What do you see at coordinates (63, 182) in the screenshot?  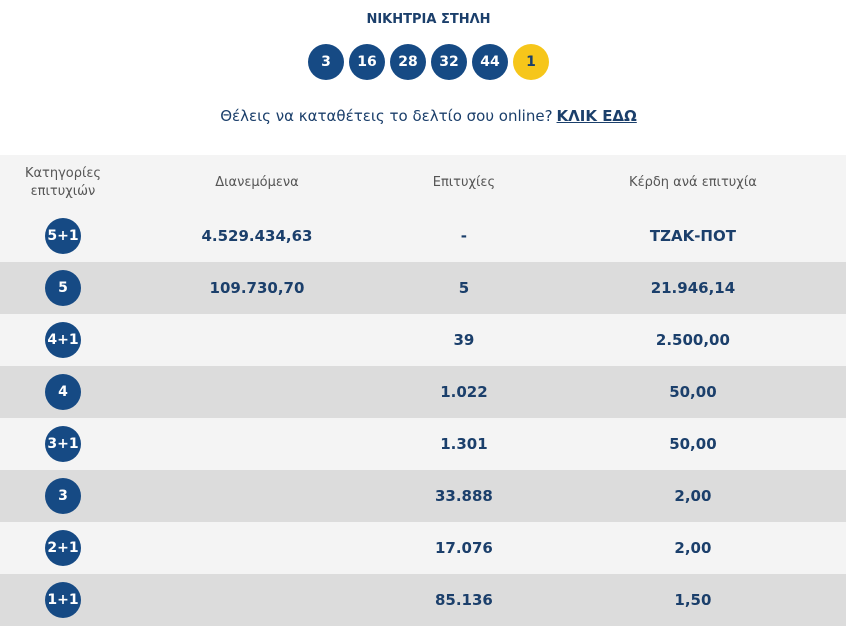 I see `column-header: Κατηγορίες επιτυχιών` at bounding box center [63, 182].